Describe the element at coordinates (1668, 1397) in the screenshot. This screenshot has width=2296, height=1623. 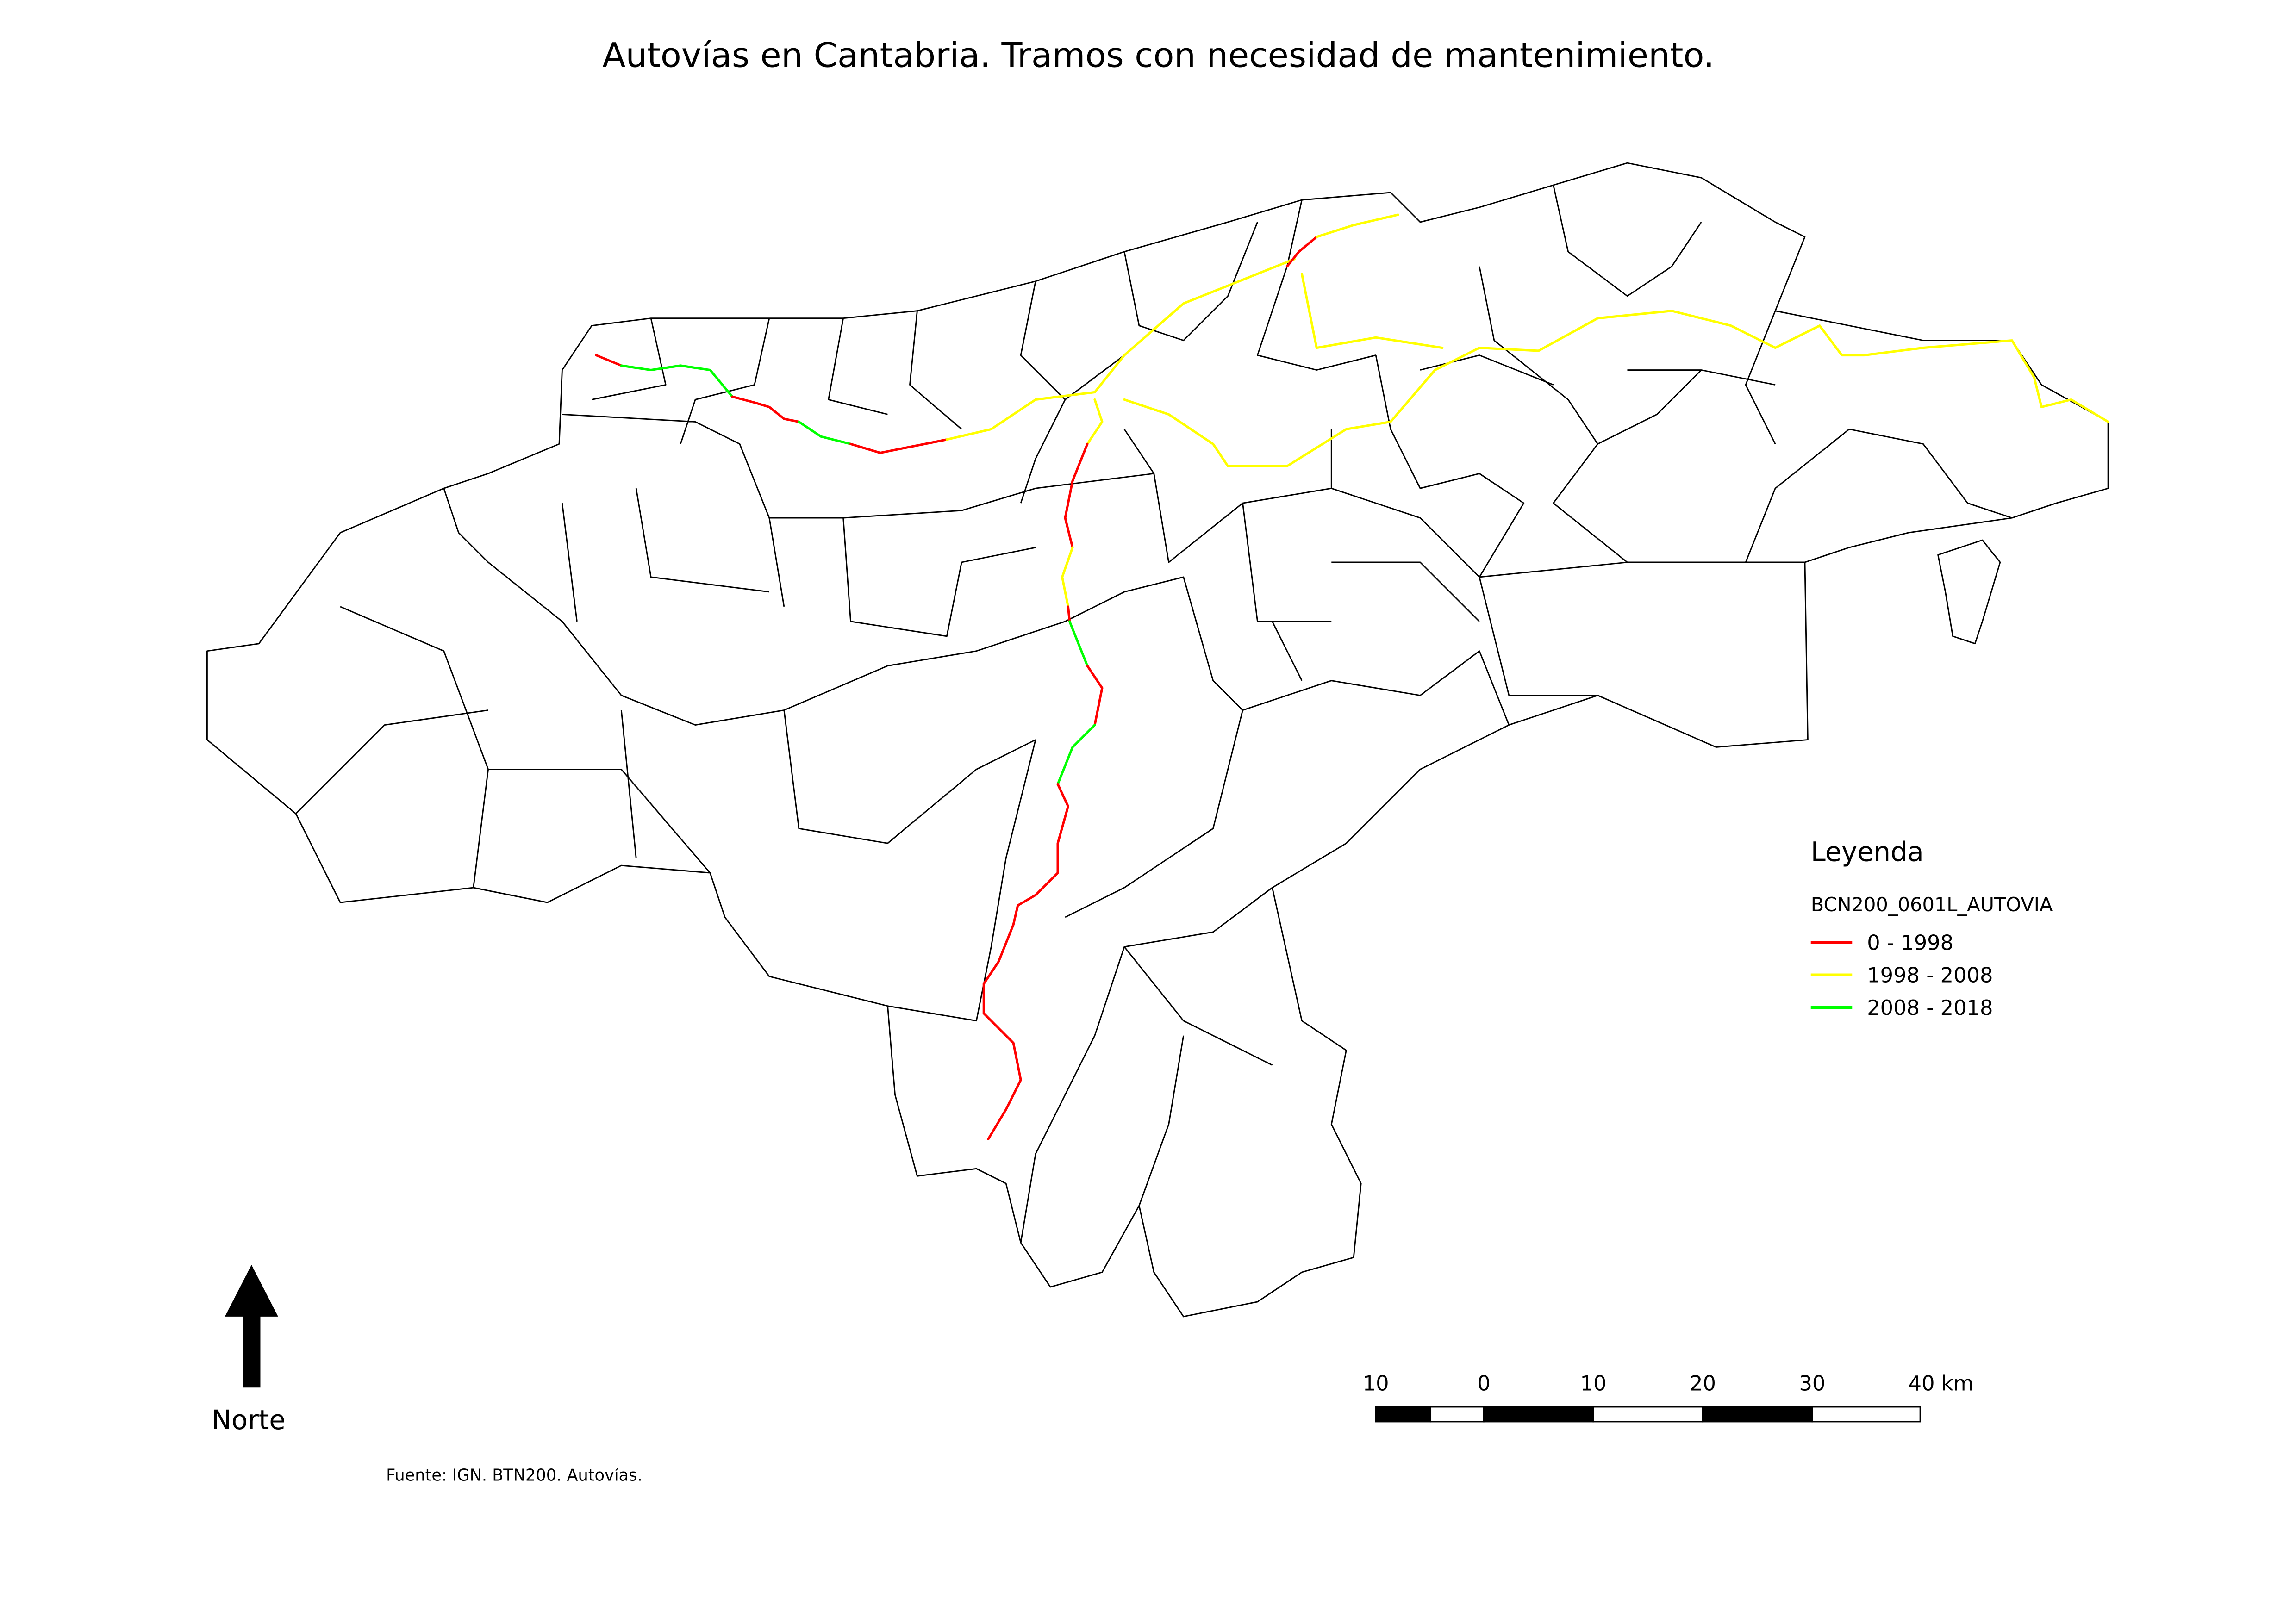
I see `scale-bar: 10 0 10 20 30 40 km` at that location.